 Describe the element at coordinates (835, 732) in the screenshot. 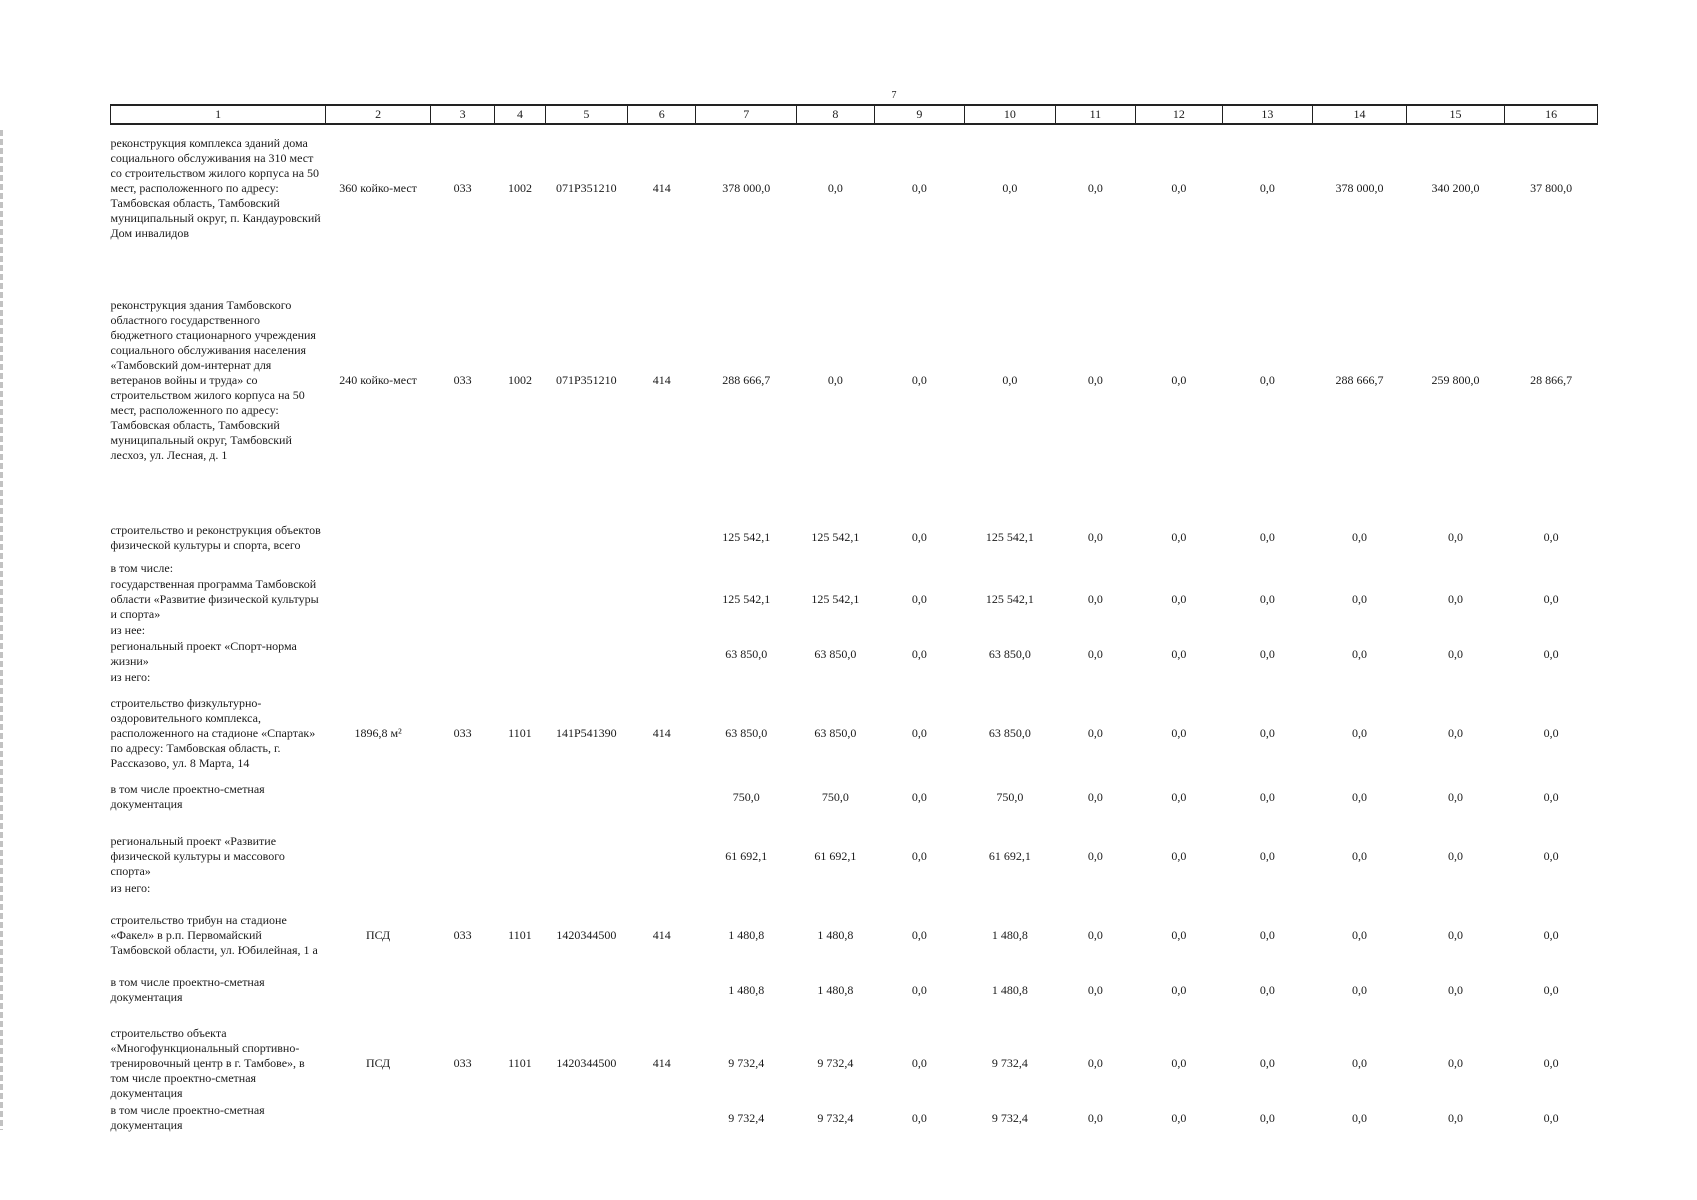

I see `table-cell-col-8: 63 850,0` at that location.